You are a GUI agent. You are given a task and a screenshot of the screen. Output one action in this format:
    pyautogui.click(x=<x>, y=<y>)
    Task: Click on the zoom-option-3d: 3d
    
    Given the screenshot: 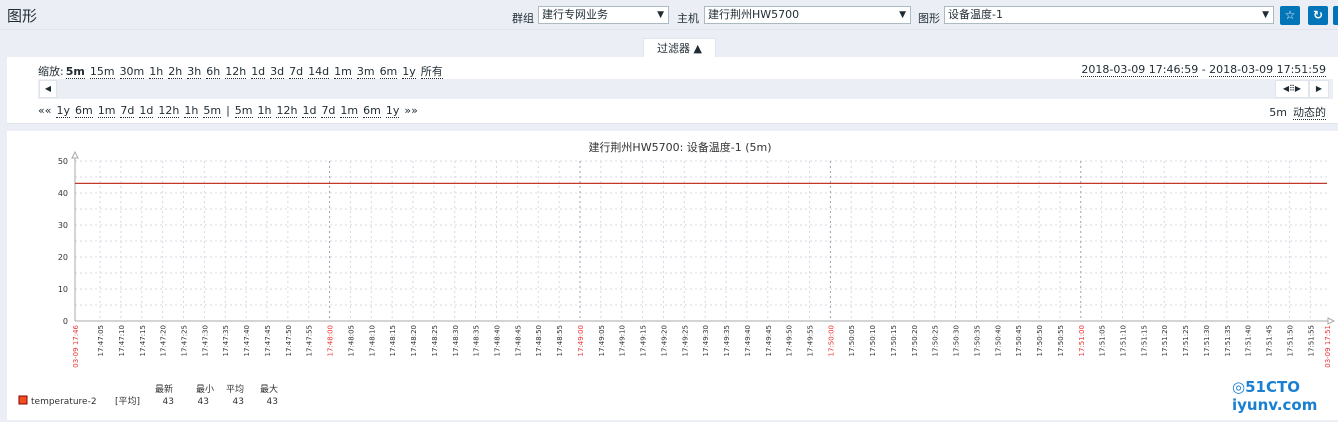 What is the action you would take?
    pyautogui.click(x=277, y=72)
    